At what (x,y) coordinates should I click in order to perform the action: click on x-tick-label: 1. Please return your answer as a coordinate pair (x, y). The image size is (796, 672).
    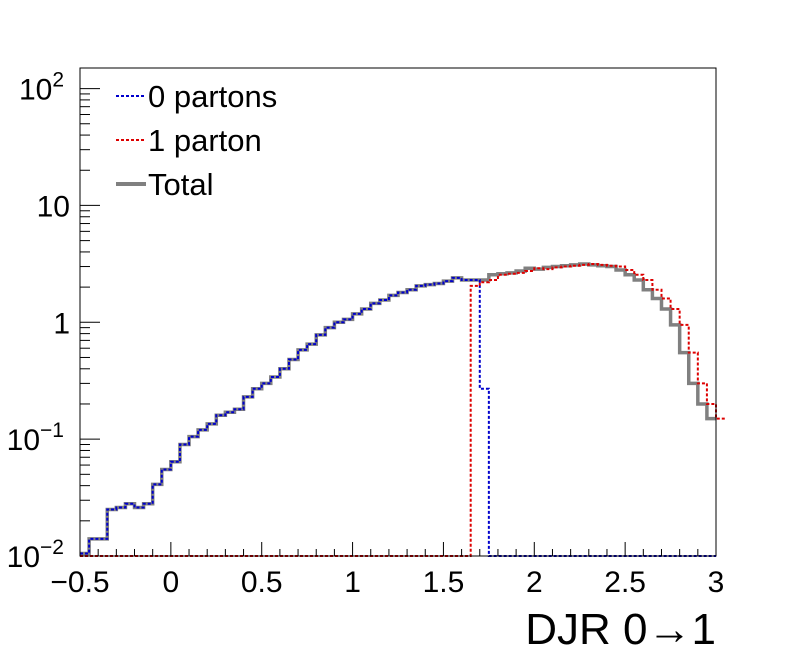
    Looking at the image, I should click on (352, 582).